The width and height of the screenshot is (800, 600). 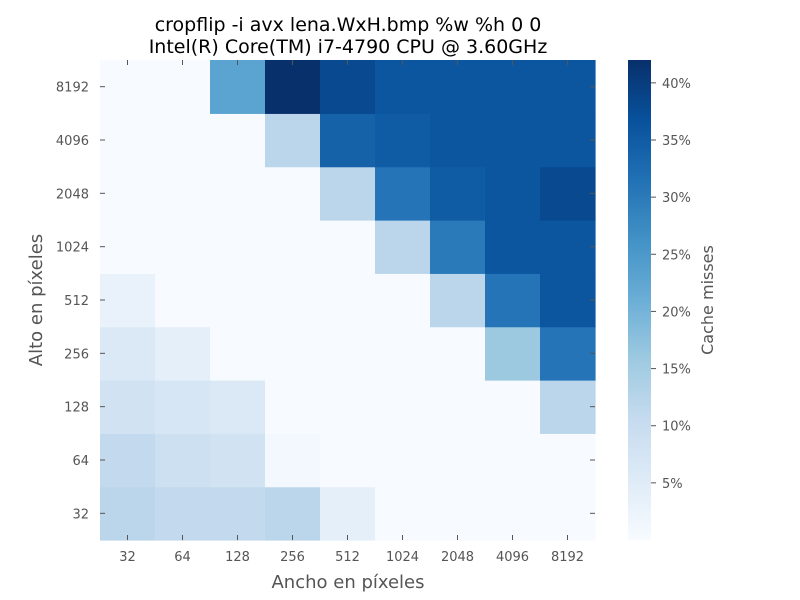 What do you see at coordinates (676, 84) in the screenshot?
I see `colorbar-tick-label: 40%` at bounding box center [676, 84].